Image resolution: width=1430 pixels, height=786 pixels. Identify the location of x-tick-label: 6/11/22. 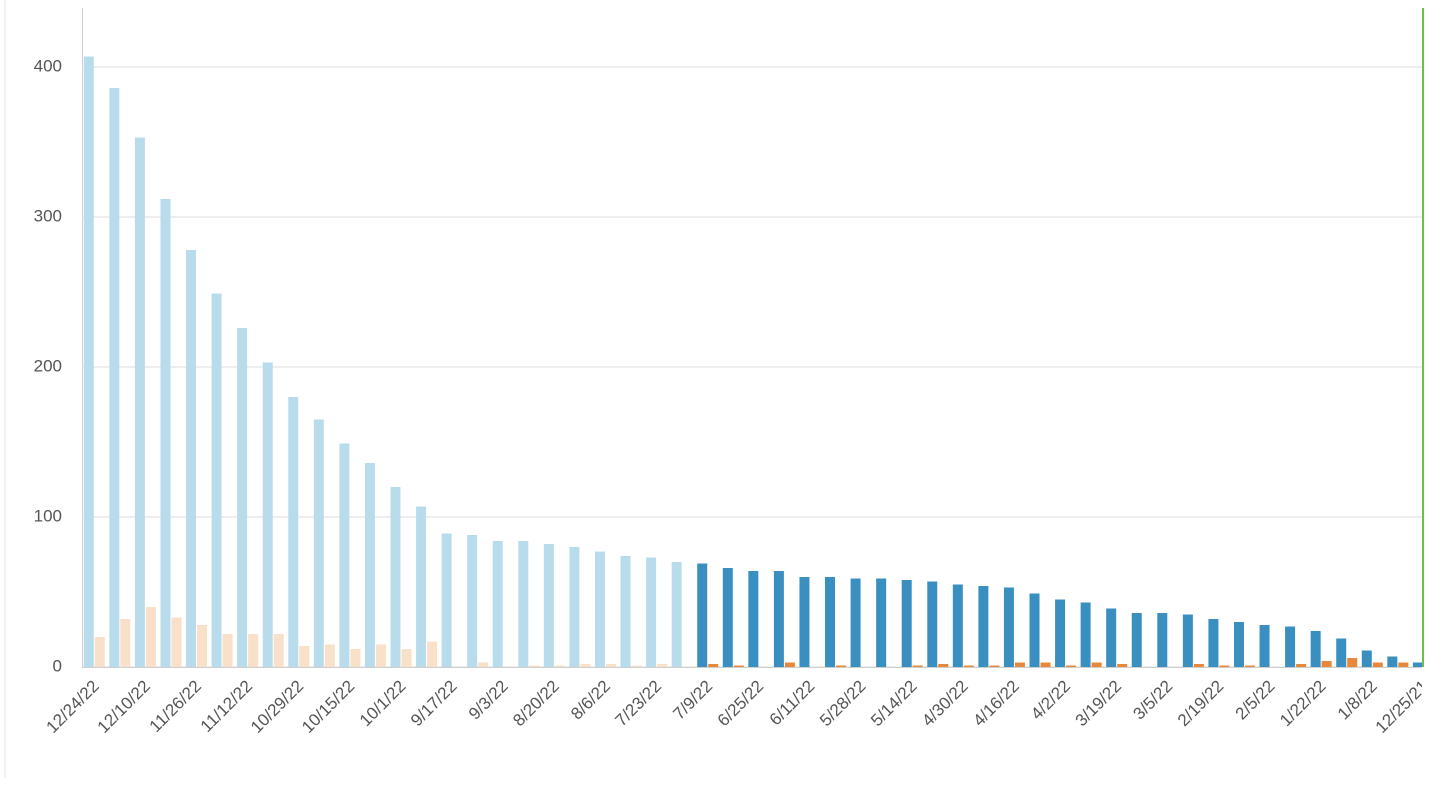
(792, 703).